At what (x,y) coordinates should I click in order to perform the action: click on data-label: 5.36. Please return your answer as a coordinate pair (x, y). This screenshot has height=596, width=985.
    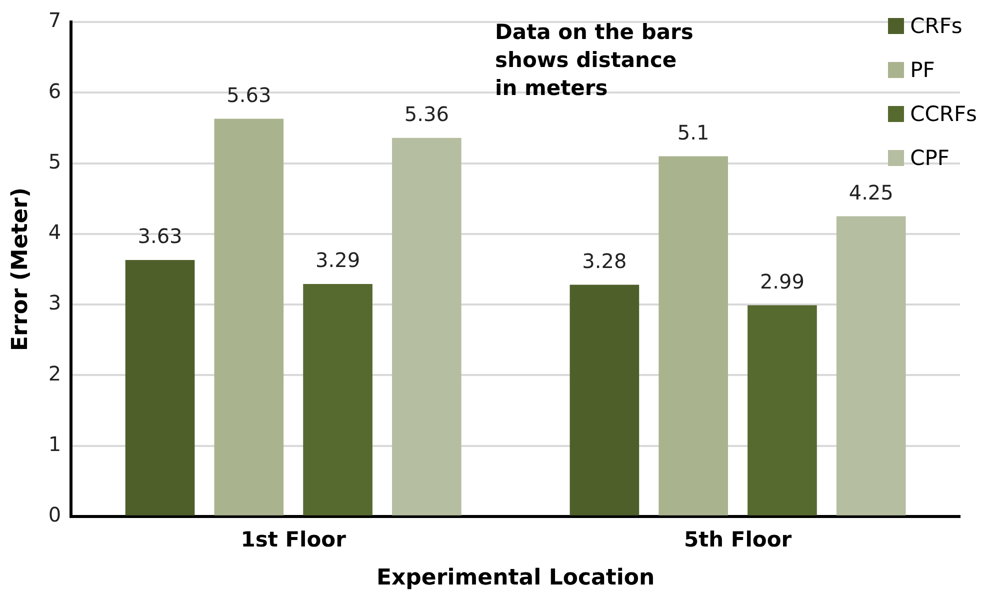
    Looking at the image, I should click on (426, 114).